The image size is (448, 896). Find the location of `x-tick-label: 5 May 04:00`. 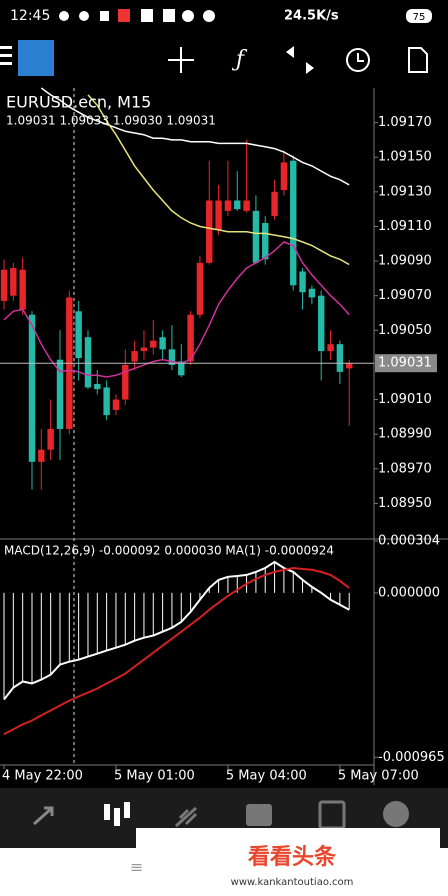

x-tick-label: 5 May 04:00 is located at coordinates (266, 776).